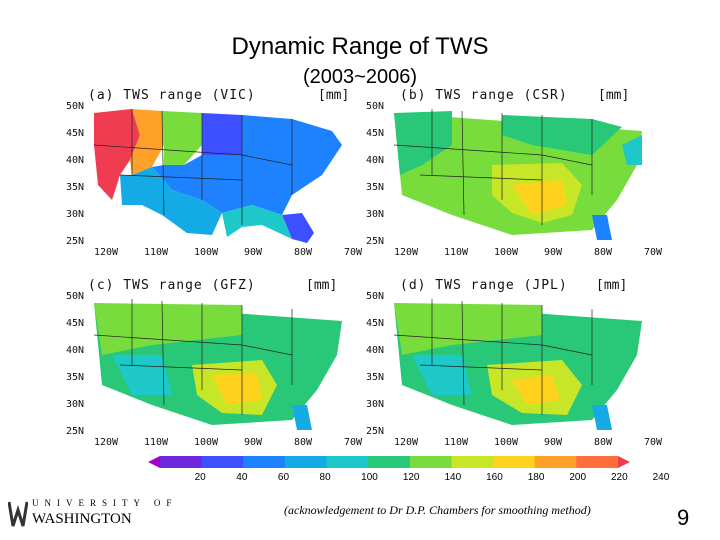  What do you see at coordinates (325, 477) in the screenshot?
I see `colorbar-tick-label: 80` at bounding box center [325, 477].